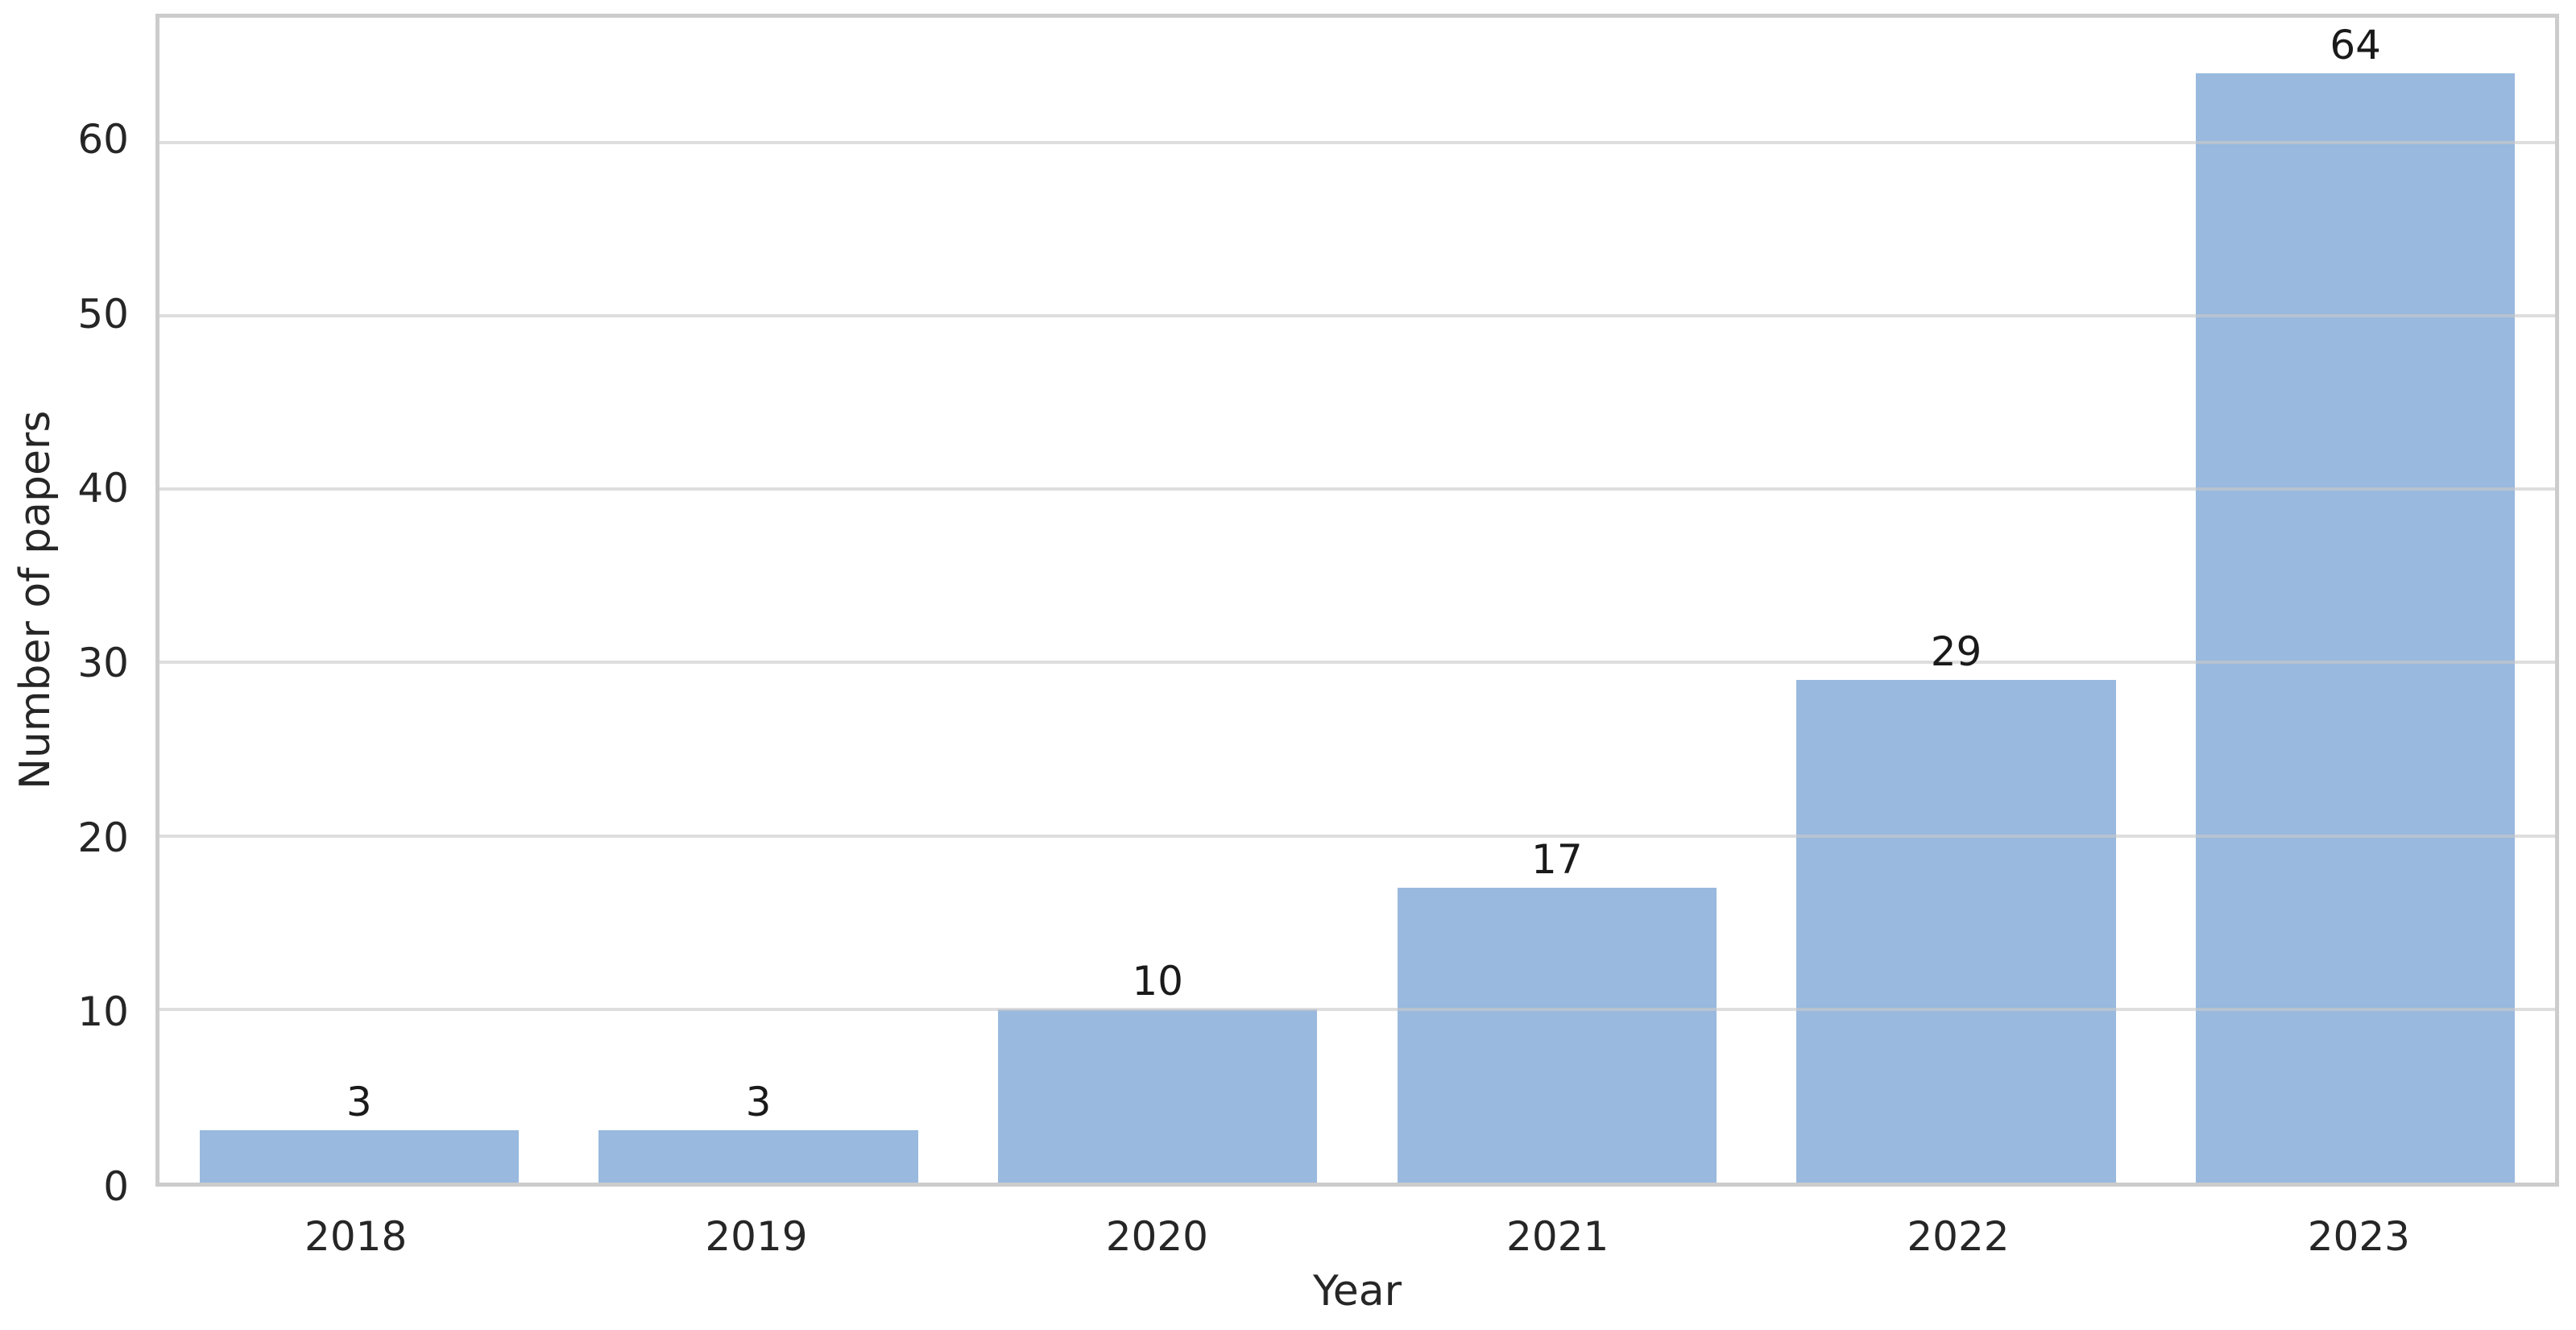 The image size is (2576, 1330). What do you see at coordinates (1958, 1236) in the screenshot?
I see `x-tick-label: 2022` at bounding box center [1958, 1236].